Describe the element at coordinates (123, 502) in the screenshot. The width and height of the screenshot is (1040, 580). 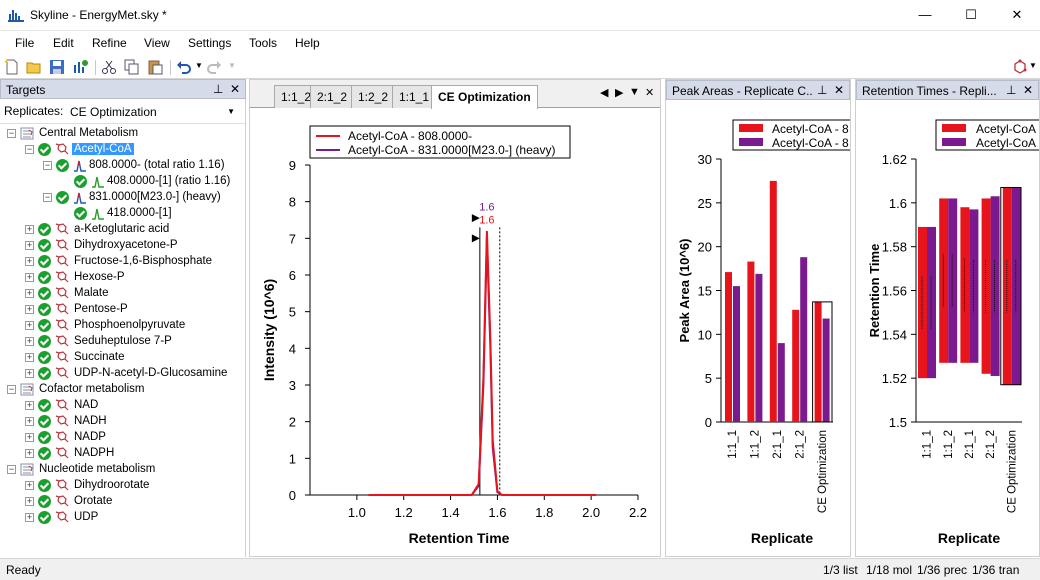
I see `tree-molecule: + Orotate` at that location.